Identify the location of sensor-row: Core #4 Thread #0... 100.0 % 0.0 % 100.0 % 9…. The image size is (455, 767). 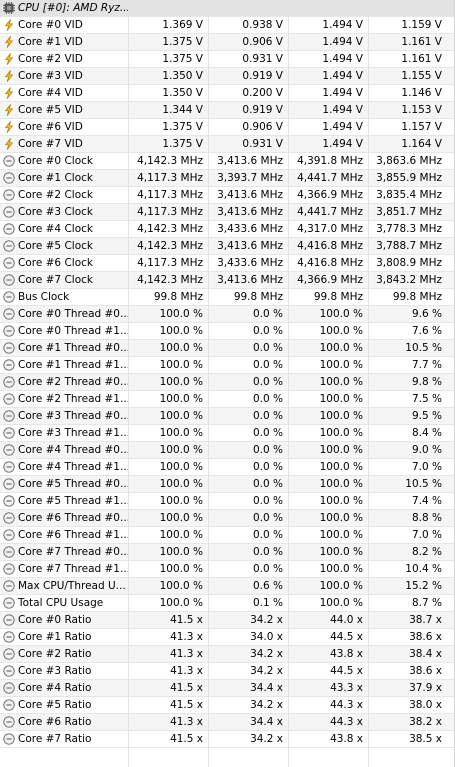
(227, 450).